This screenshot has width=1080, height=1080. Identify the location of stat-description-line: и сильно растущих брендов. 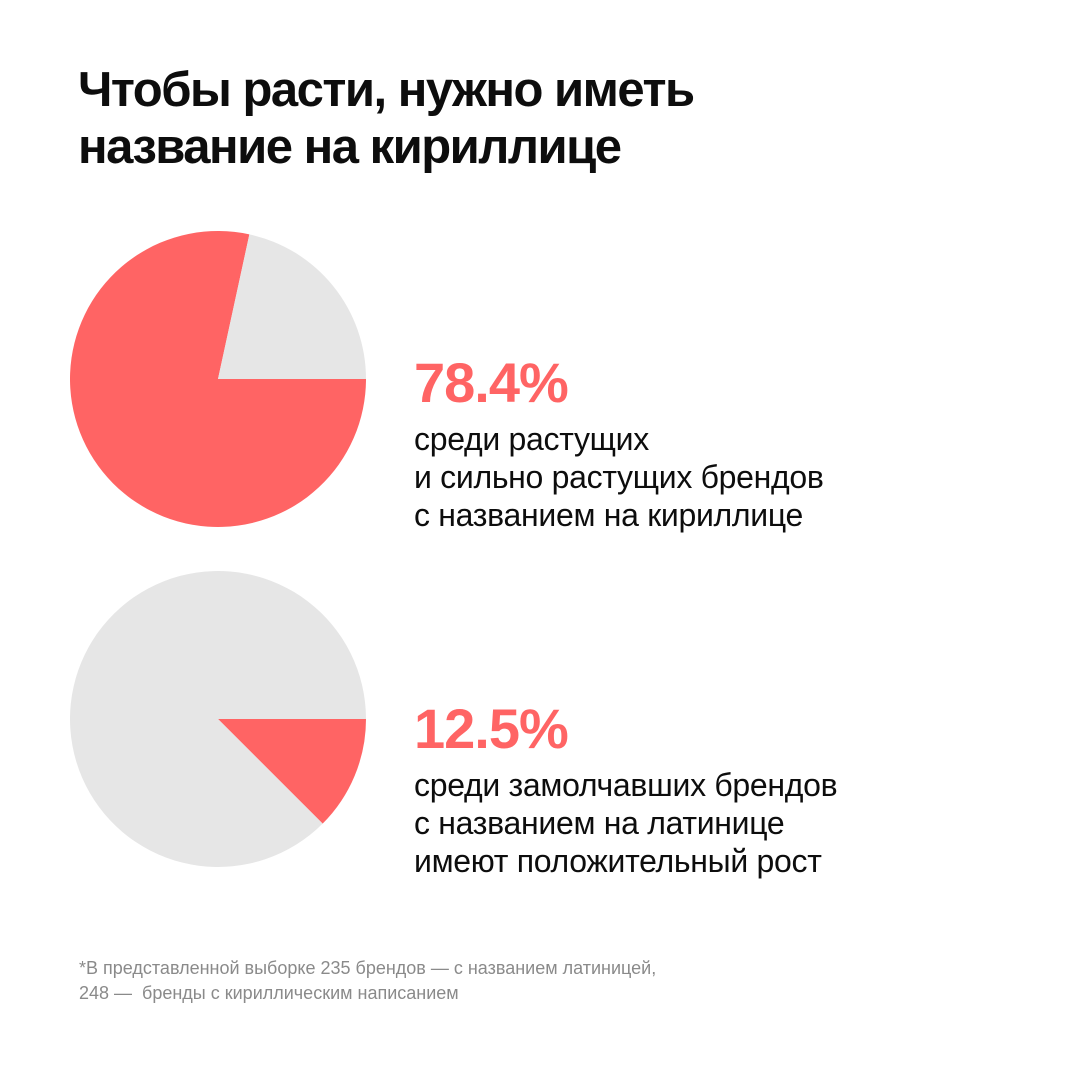
(619, 477).